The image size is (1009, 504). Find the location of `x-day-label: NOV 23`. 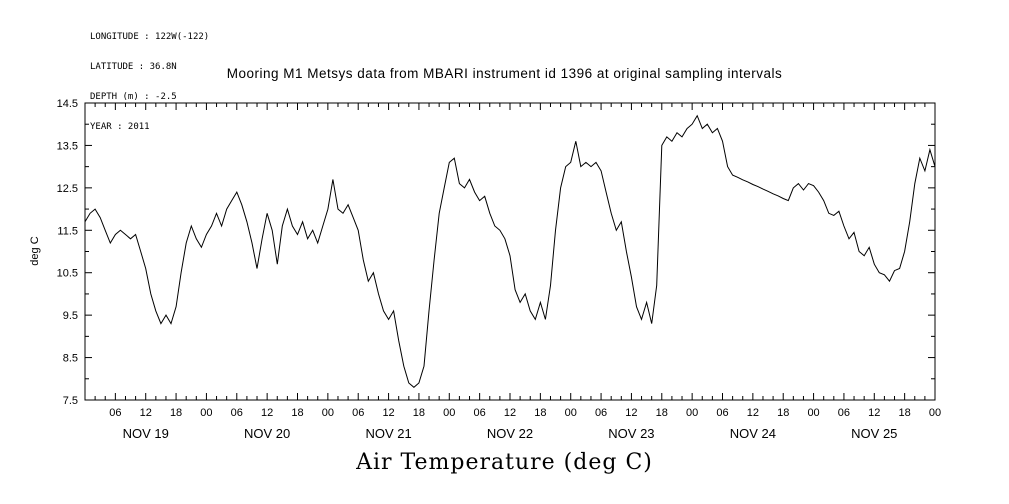

x-day-label: NOV 23 is located at coordinates (631, 433).